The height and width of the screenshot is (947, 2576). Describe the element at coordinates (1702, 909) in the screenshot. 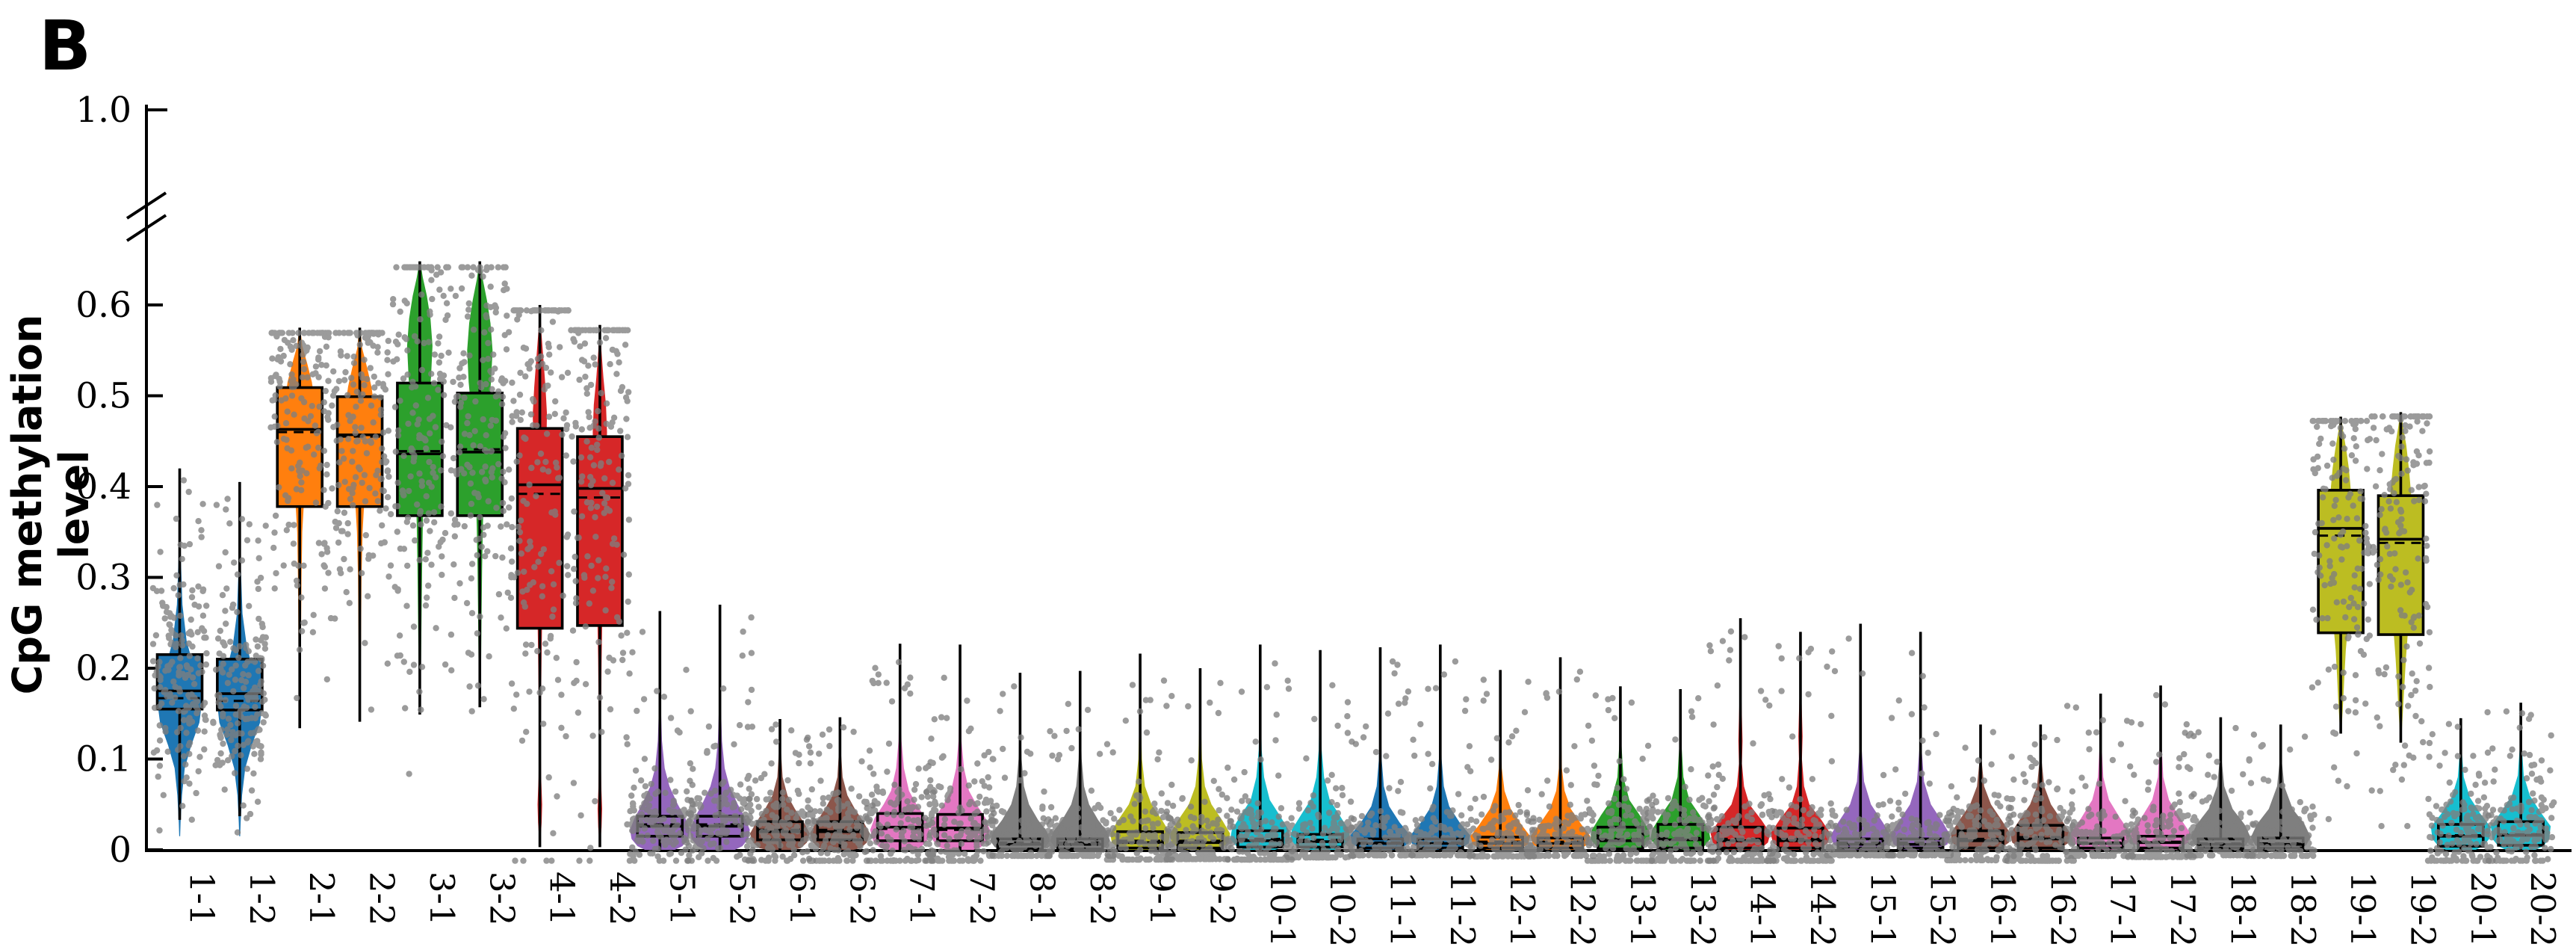

I see `x-tick-label-13-2: 13-2` at that location.